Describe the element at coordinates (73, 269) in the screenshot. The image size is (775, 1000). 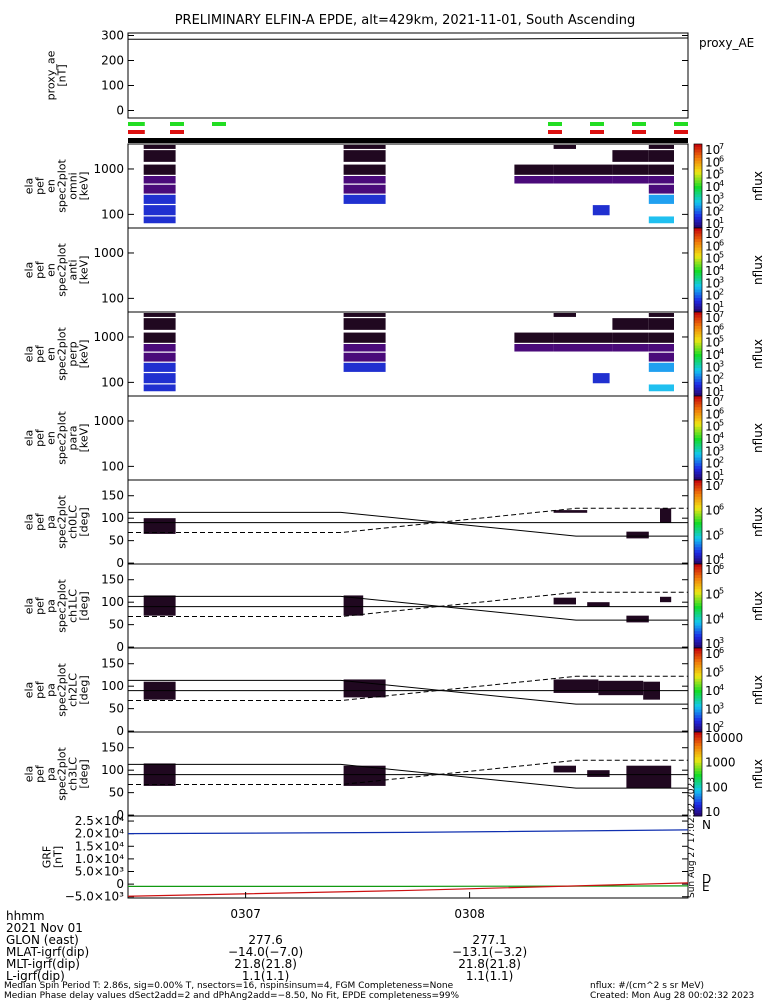
I see `ylabel-line-pef_en_spec2plot_anti: anti` at that location.